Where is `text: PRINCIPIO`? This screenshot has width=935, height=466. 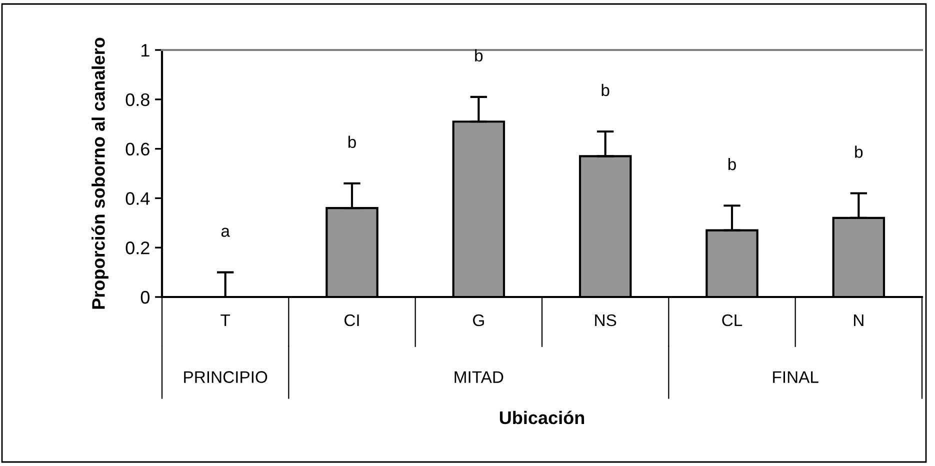
text: PRINCIPIO is located at coordinates (226, 377).